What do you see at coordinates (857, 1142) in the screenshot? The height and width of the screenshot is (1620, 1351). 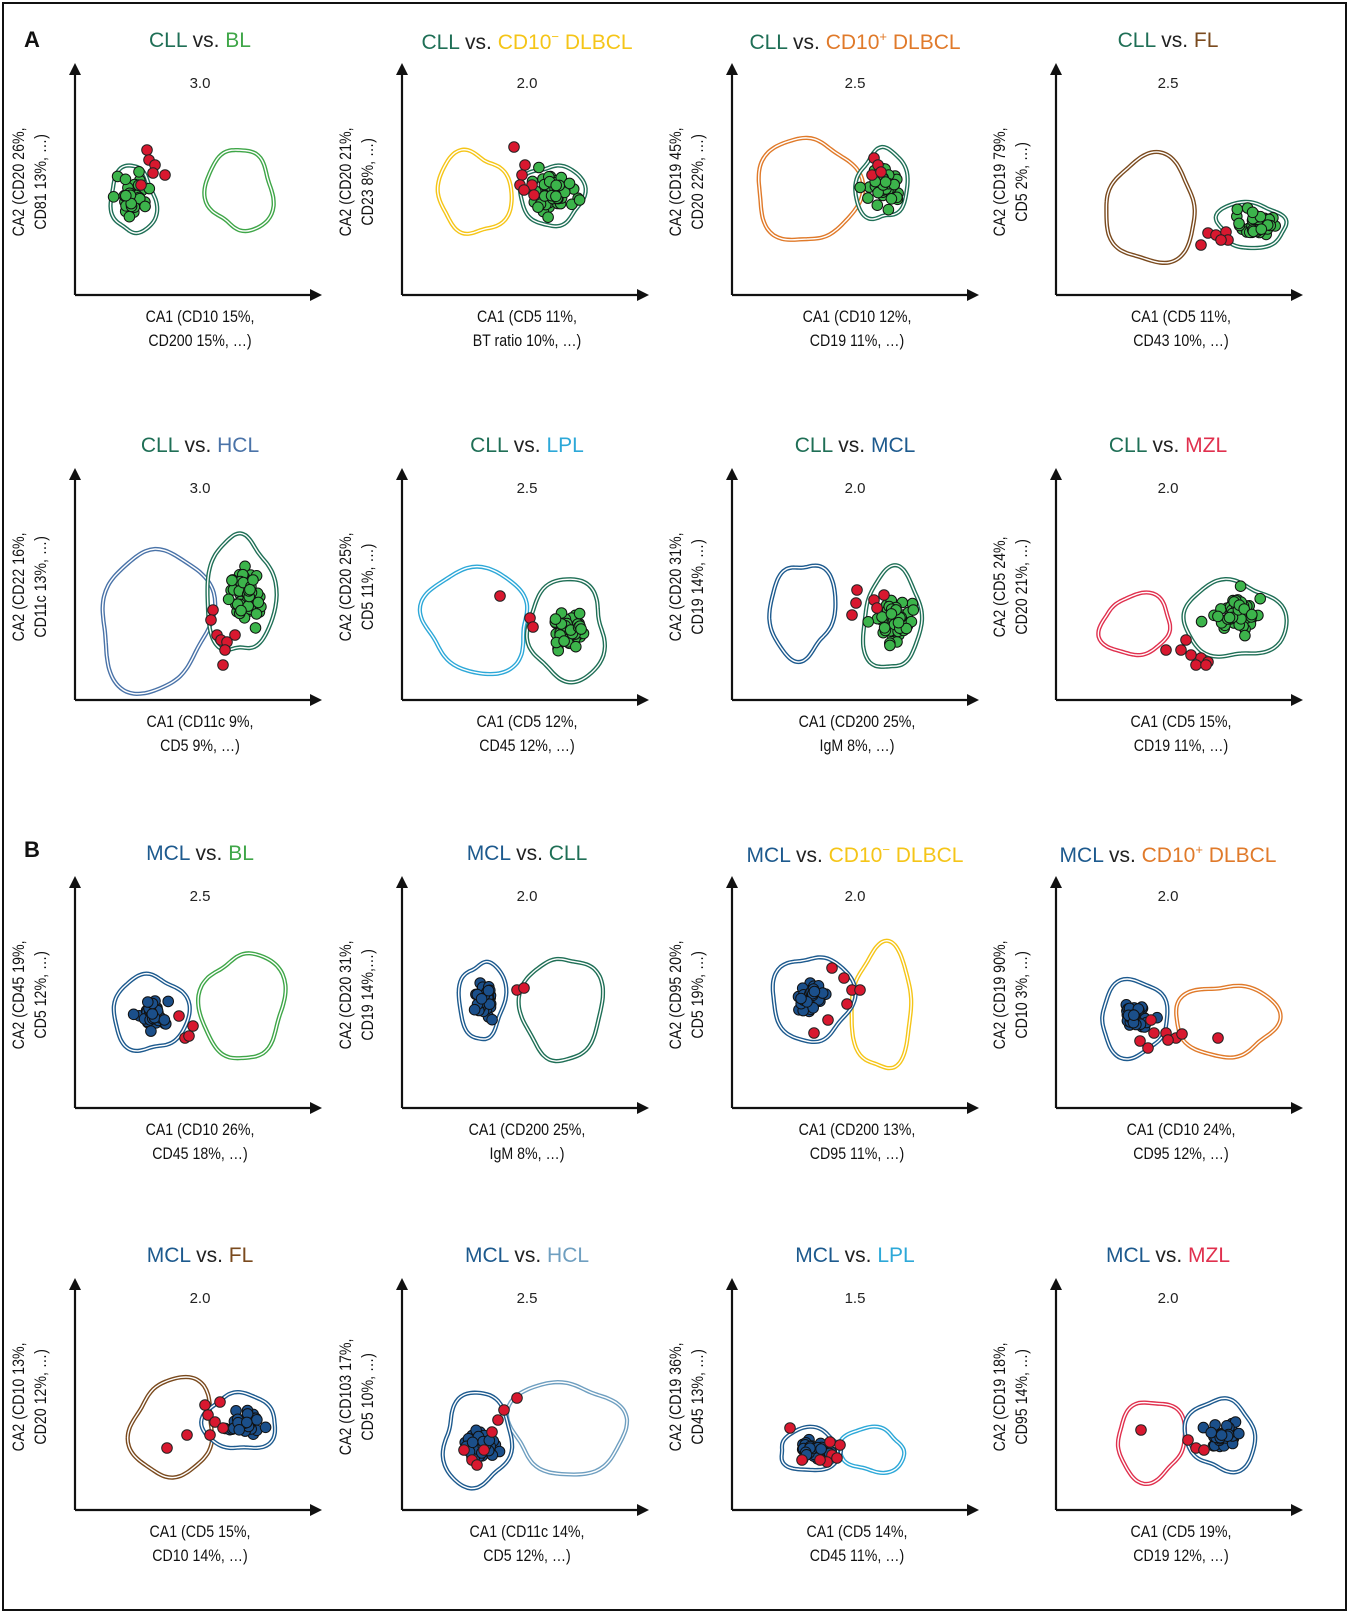 I see `x-axis-label: CA1 (CD200 13%, CD95 11%, …)` at bounding box center [857, 1142].